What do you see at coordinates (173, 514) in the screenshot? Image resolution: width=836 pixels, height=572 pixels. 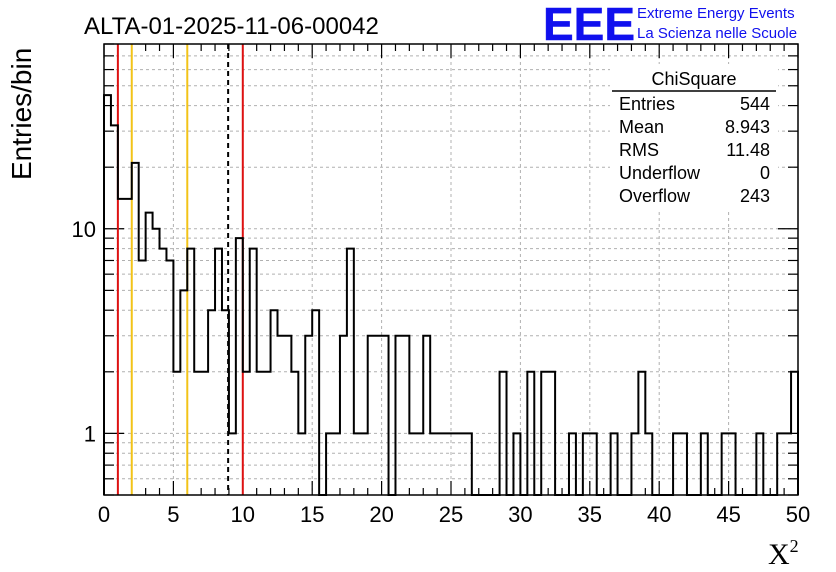 I see `x-tick-label: 5` at bounding box center [173, 514].